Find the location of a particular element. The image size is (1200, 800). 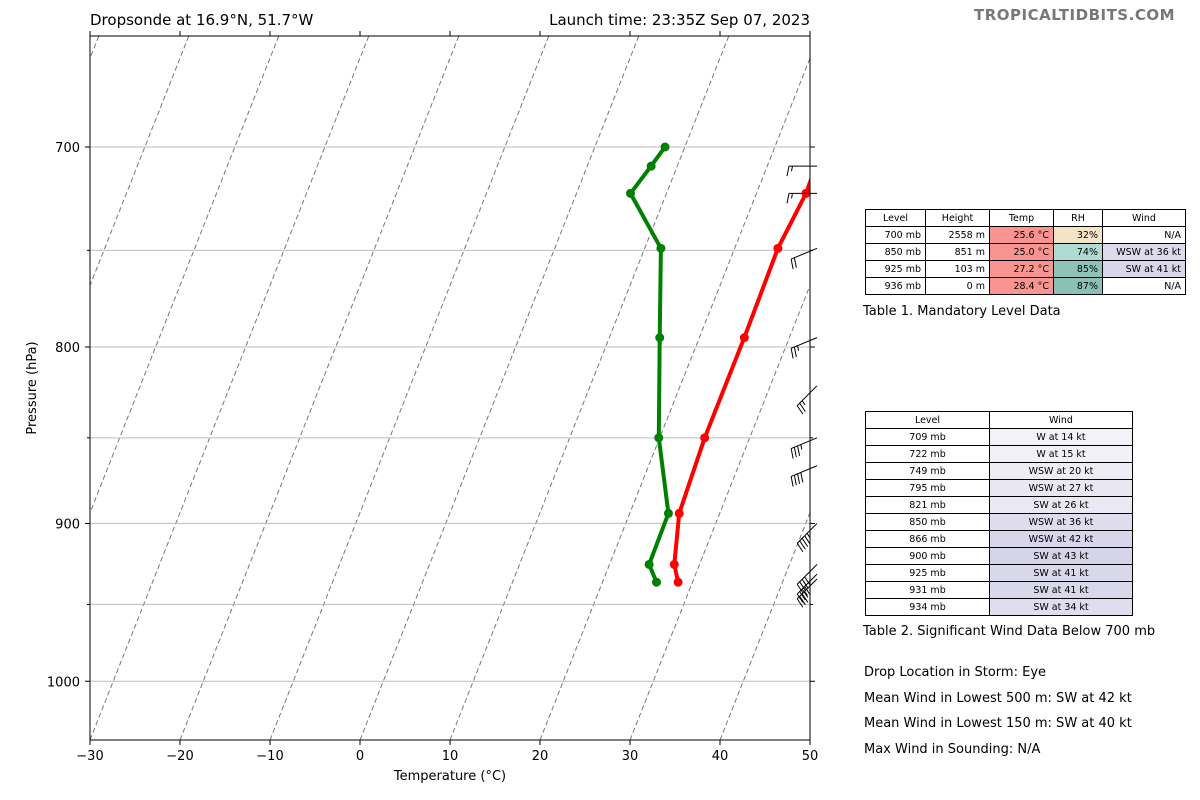

cell-wind: W at 14 kt is located at coordinates (1061, 437).